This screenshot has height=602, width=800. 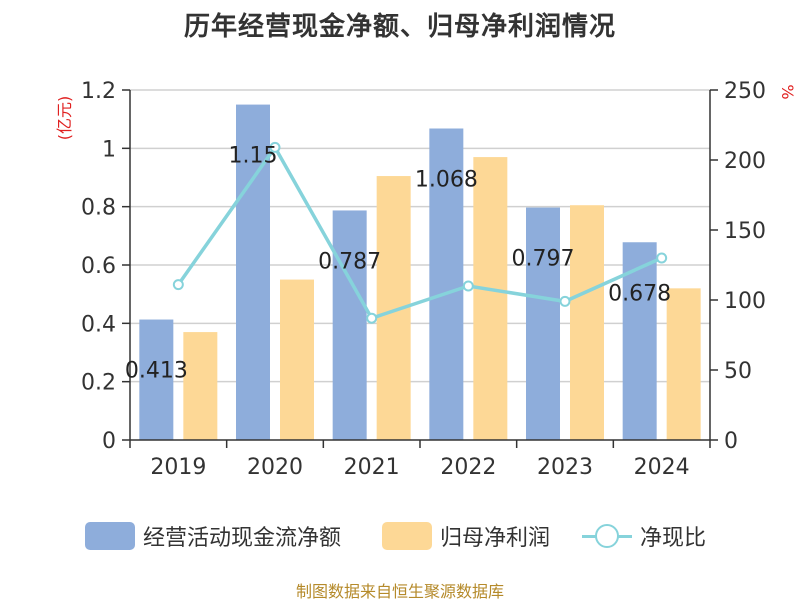 What do you see at coordinates (787, 91) in the screenshot?
I see `y-right-axis-label: %` at bounding box center [787, 91].